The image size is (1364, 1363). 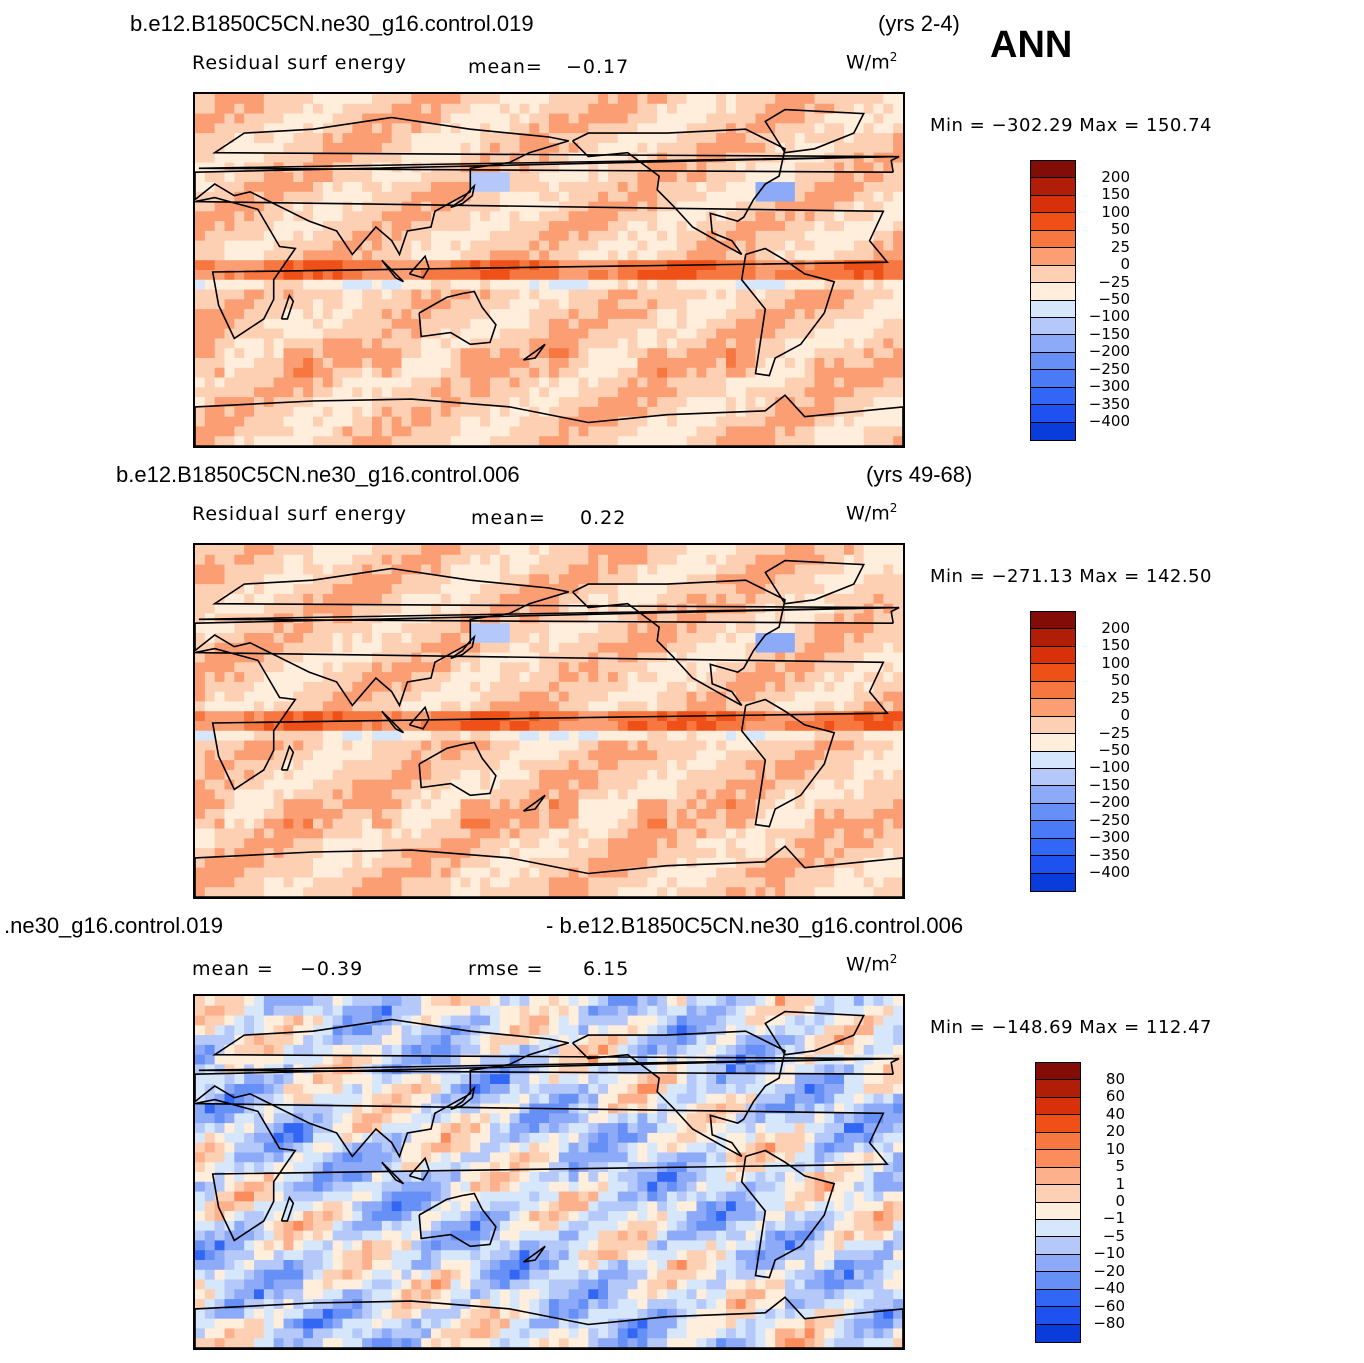 What do you see at coordinates (872, 513) in the screenshot?
I see `panel2-units: W/m2` at bounding box center [872, 513].